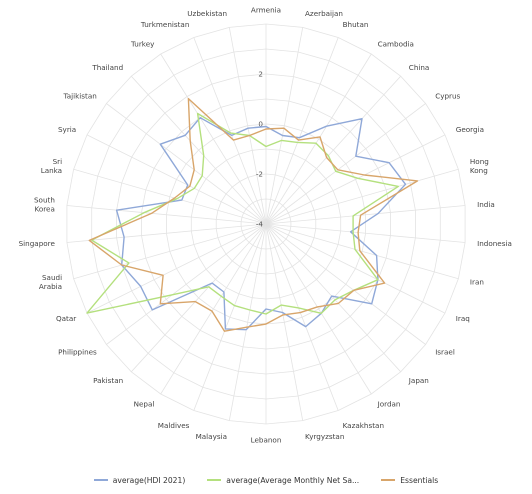 The width and height of the screenshot is (532, 494). Describe the element at coordinates (259, 174) in the screenshot. I see `tick-label: -2` at that location.